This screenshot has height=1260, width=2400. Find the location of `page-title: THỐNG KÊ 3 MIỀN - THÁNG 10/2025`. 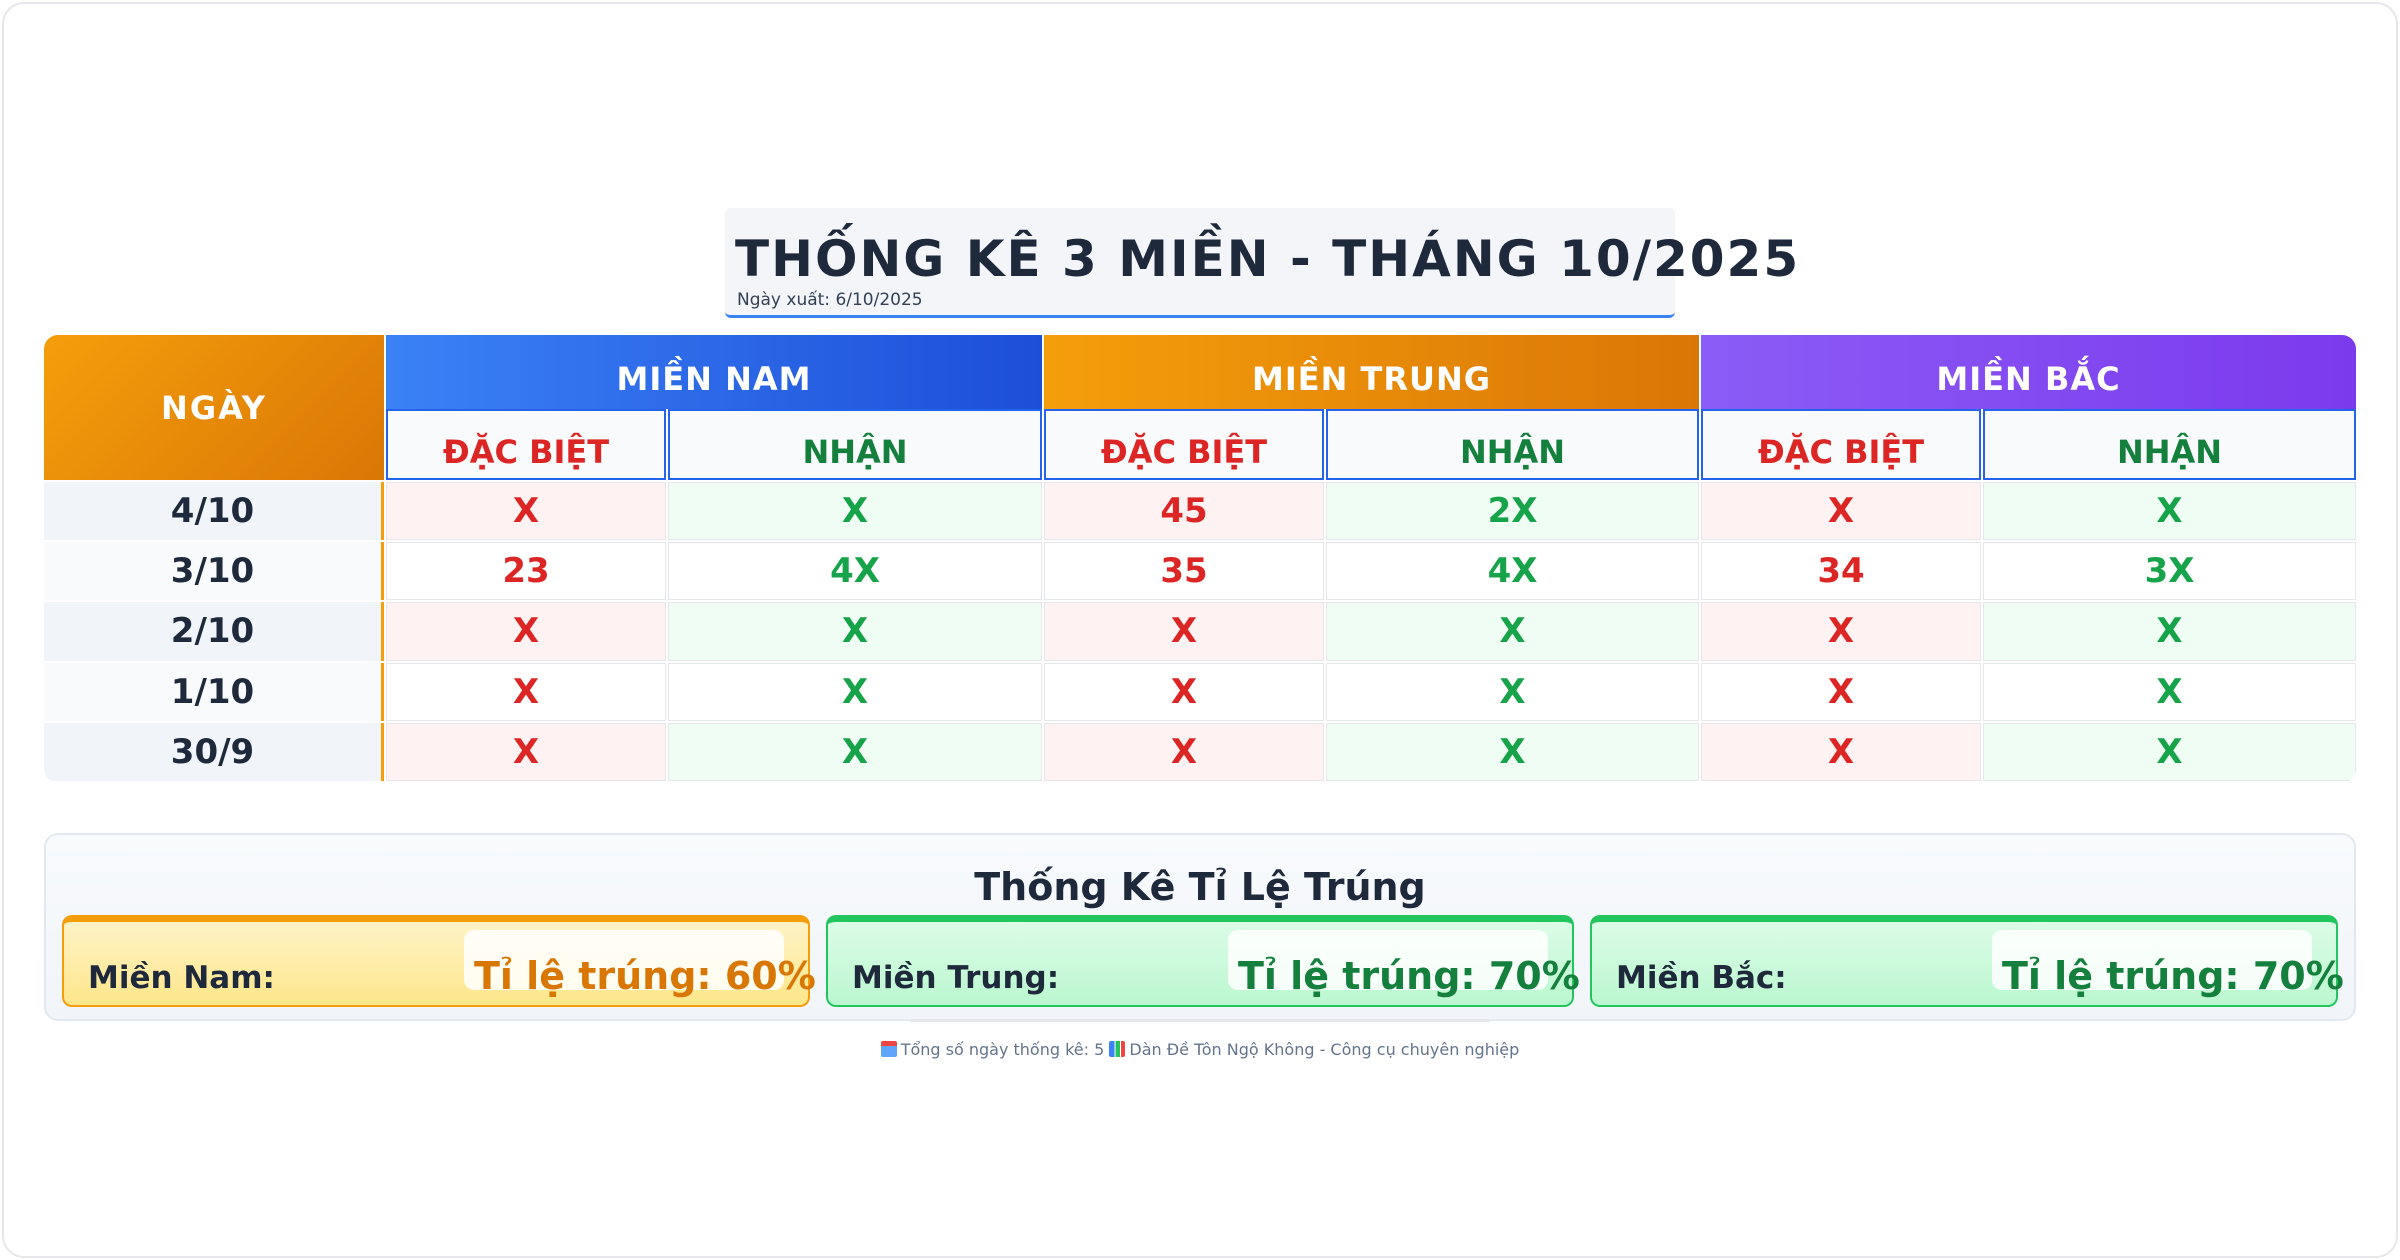

page-title: THỐNG KÊ 3 MIỀN - THÁNG 10/2025 is located at coordinates (1268, 259).